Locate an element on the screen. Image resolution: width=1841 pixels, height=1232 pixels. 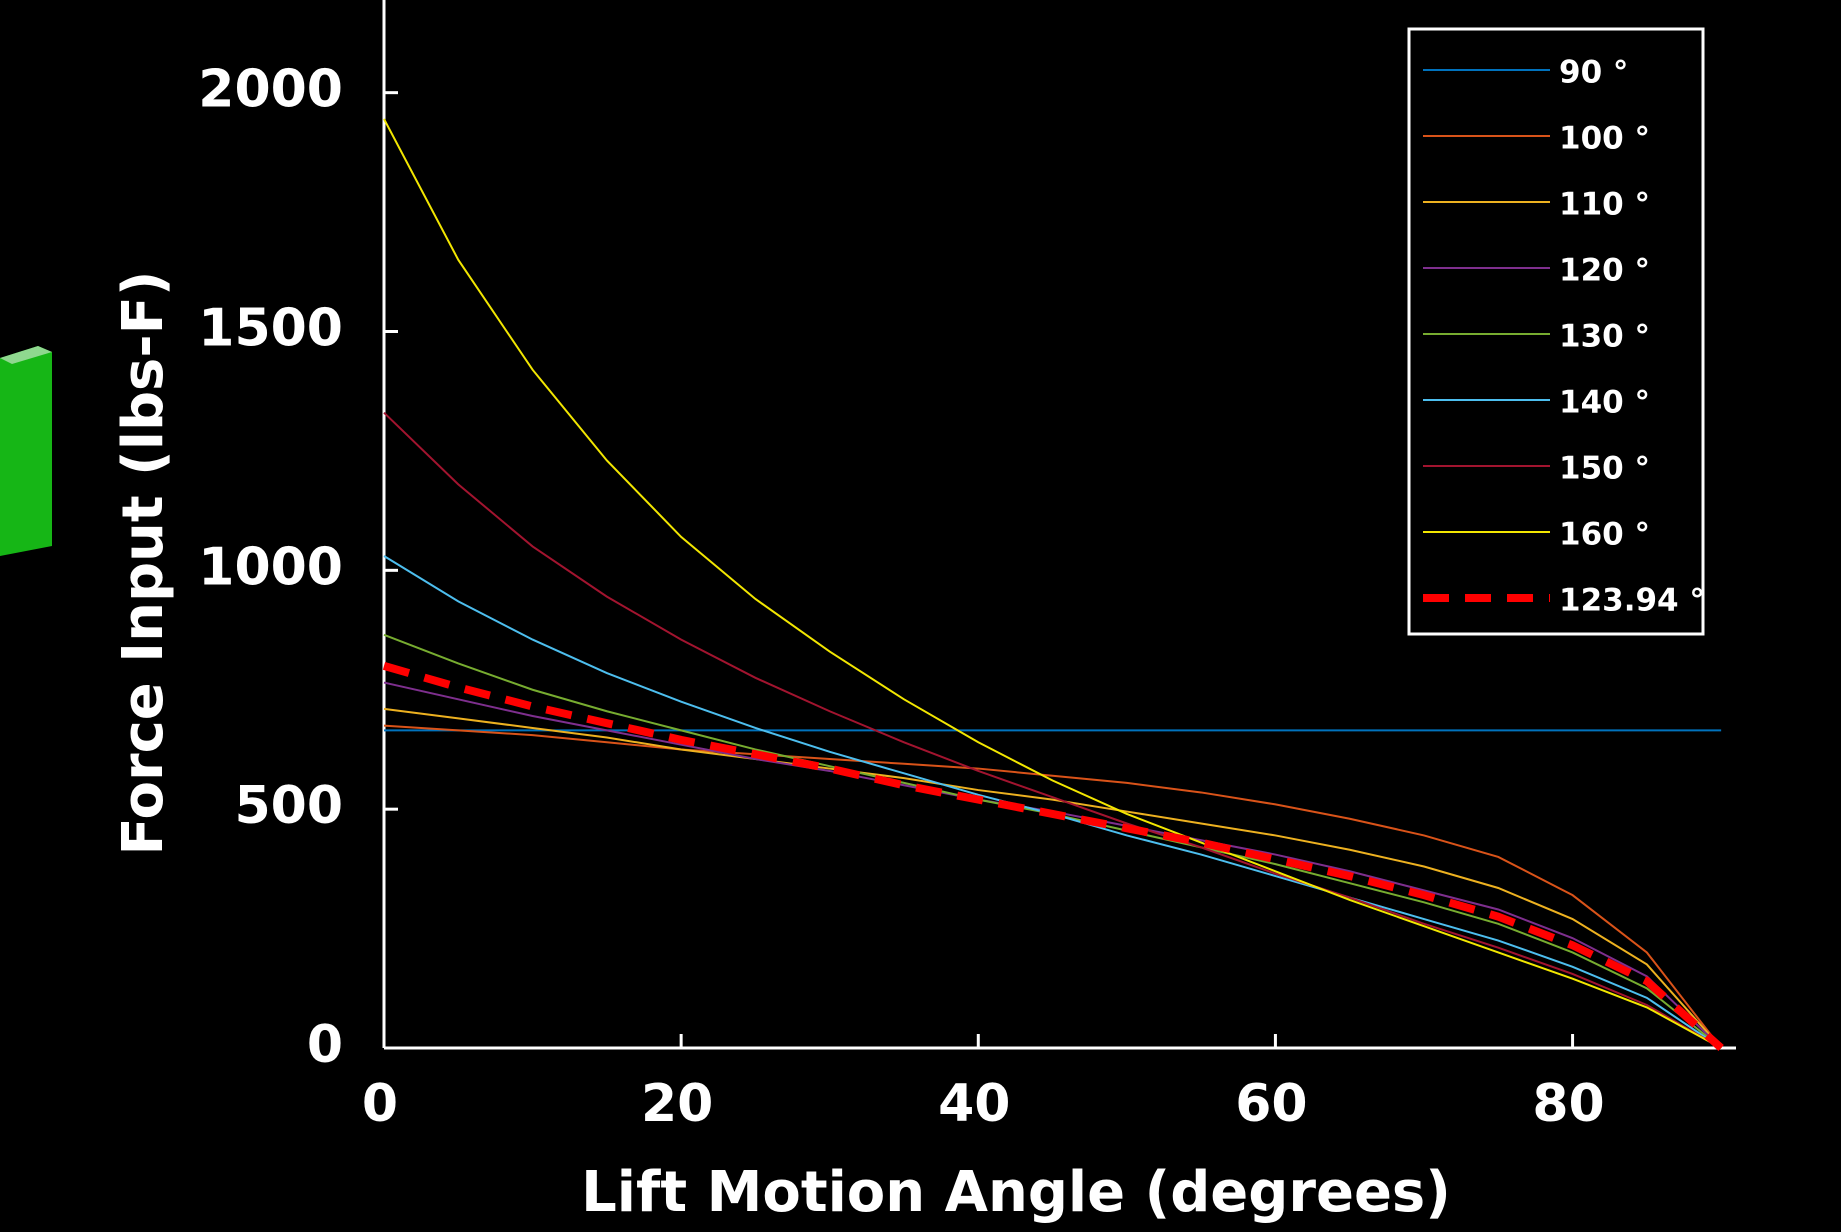
x-tick-label: 40 is located at coordinates (974, 1104).